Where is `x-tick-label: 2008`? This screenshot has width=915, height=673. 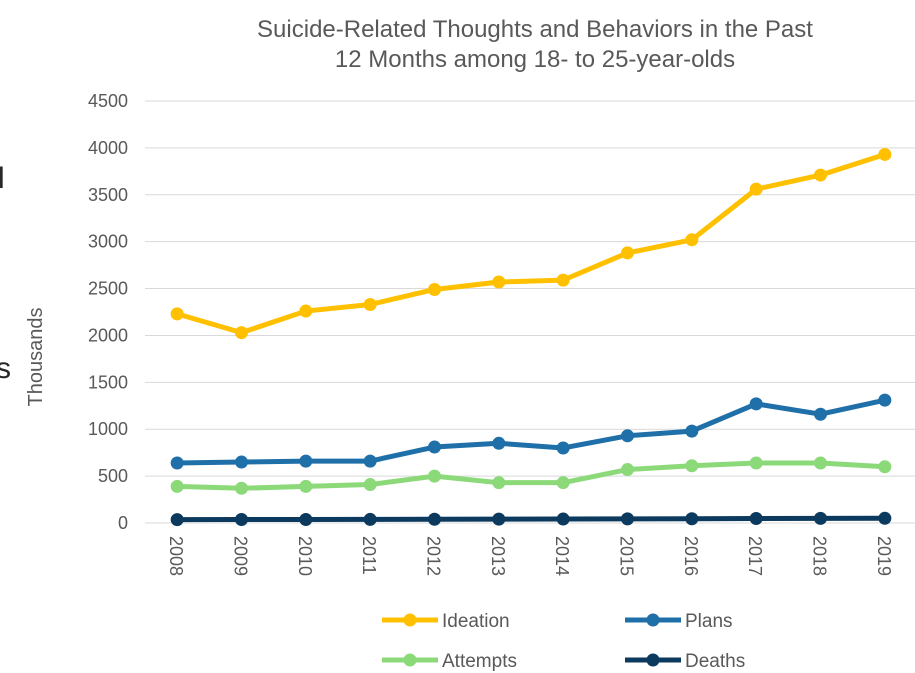 x-tick-label: 2008 is located at coordinates (176, 556).